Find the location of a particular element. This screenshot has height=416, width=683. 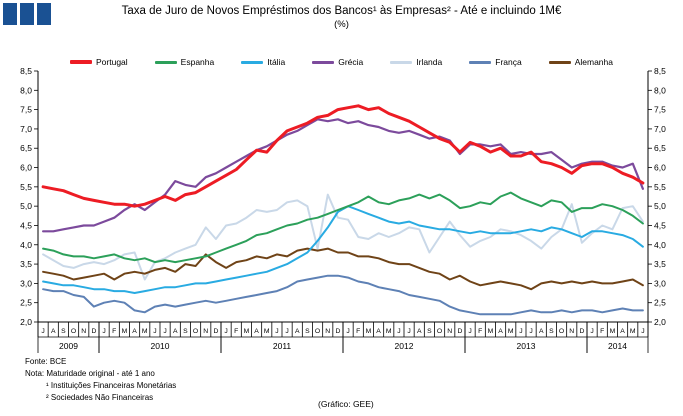

legend-item-alemanha: Alemanha is located at coordinates (580, 62).